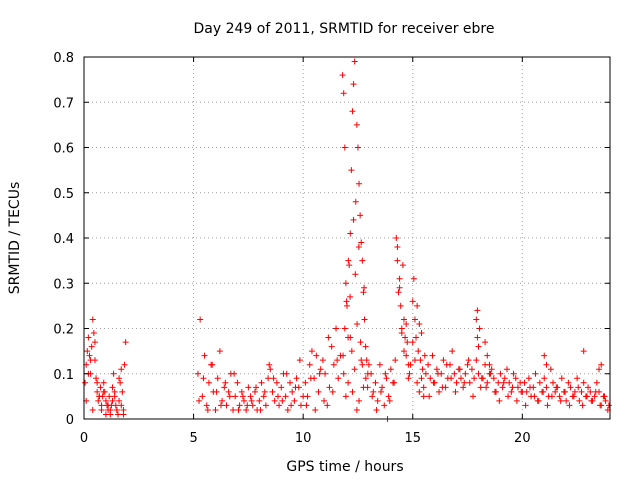 The width and height of the screenshot is (640, 480). Describe the element at coordinates (344, 467) in the screenshot. I see `x-axis-title: GPS time / hours` at that location.